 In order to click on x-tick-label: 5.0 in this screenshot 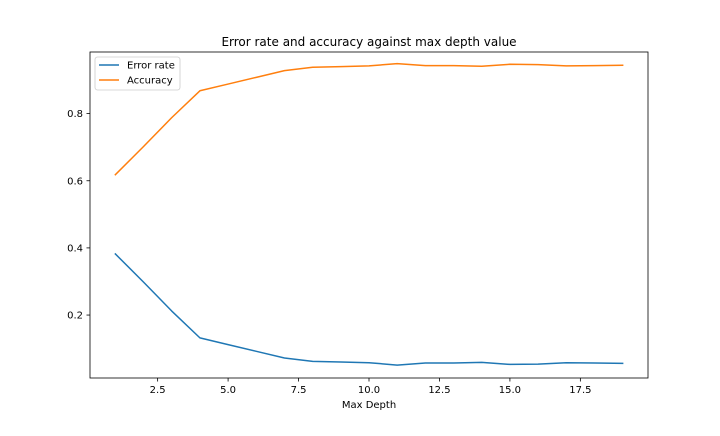, I will do `click(228, 390)`.